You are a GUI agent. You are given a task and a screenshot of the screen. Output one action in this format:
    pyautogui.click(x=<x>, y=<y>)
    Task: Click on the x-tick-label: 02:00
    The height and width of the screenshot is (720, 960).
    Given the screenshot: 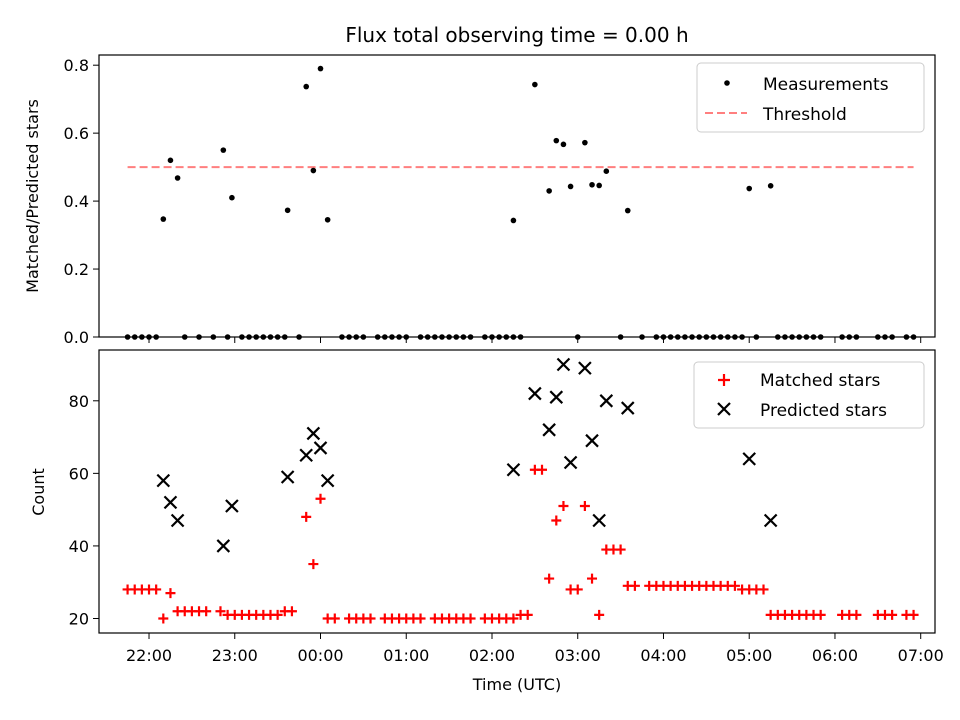 What is the action you would take?
    pyautogui.click(x=492, y=655)
    